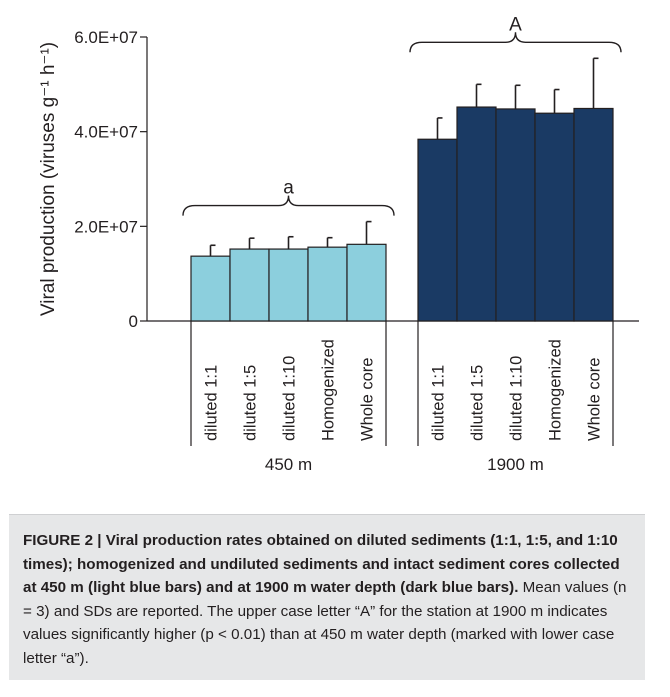 Image resolution: width=670 pixels, height=697 pixels. I want to click on group-label: 1900 m, so click(515, 464).